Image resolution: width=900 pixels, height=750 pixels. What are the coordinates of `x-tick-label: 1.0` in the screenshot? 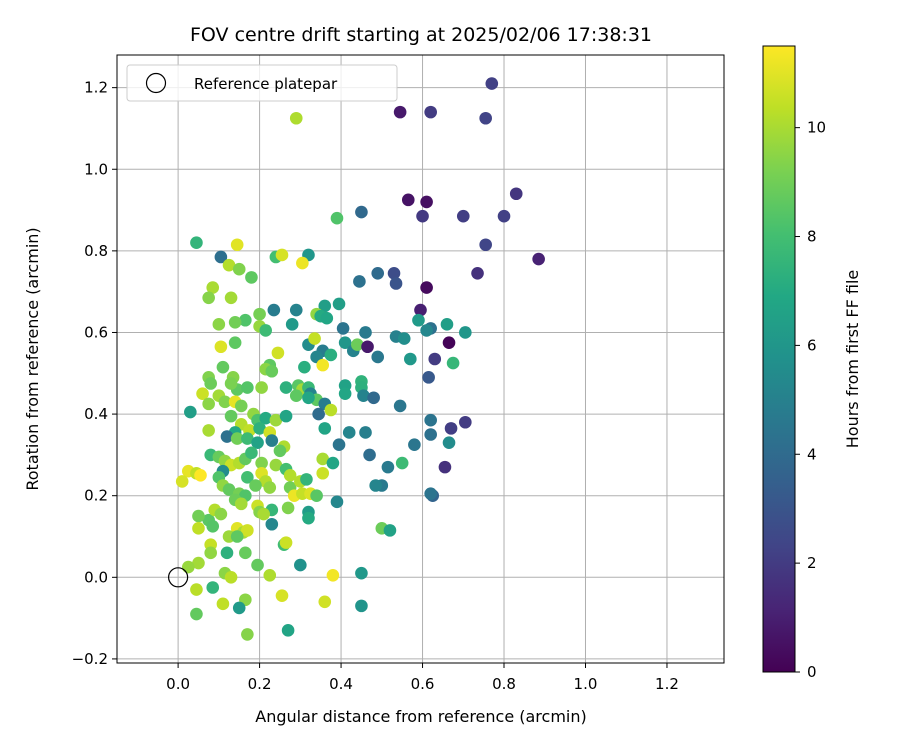 It's located at (586, 684).